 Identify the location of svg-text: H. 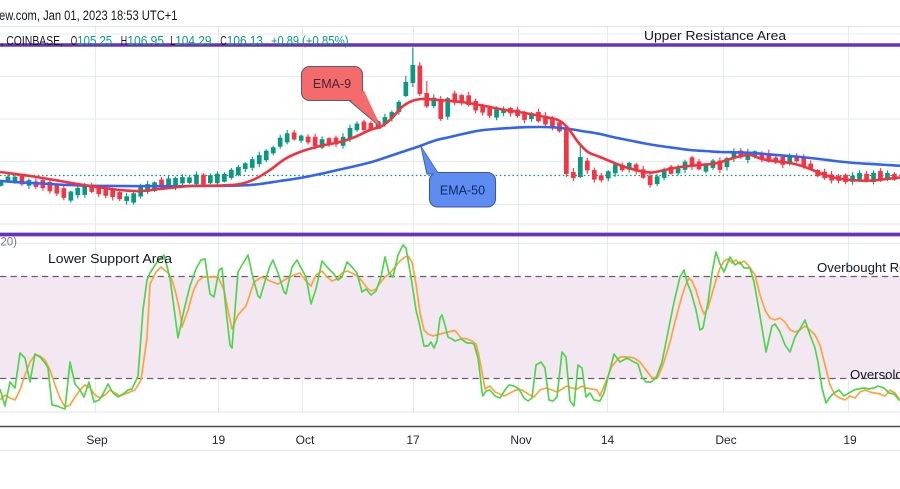
(124, 41).